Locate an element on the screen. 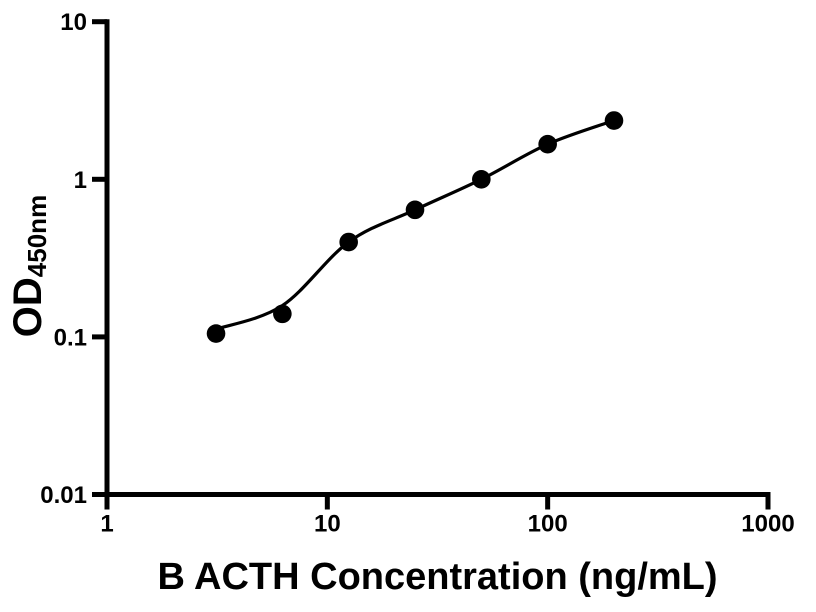 The width and height of the screenshot is (816, 612). x-tick-label: 10 is located at coordinates (327, 524).